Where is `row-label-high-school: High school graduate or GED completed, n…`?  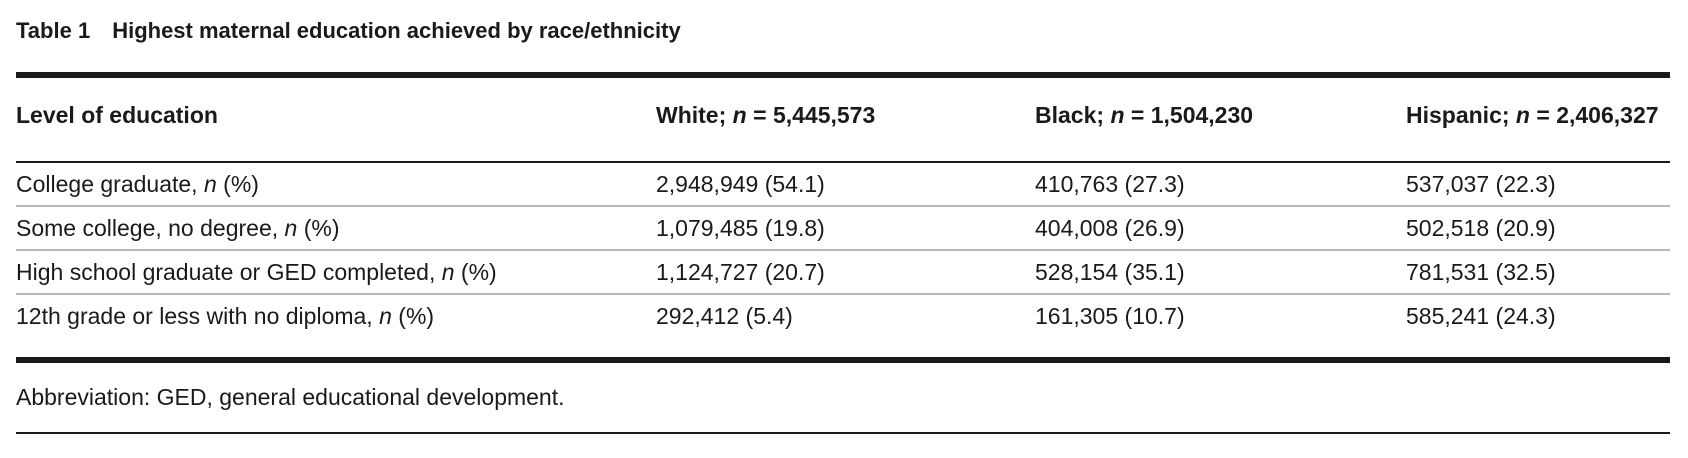 row-label-high-school: High school graduate or GED completed, n… is located at coordinates (256, 272).